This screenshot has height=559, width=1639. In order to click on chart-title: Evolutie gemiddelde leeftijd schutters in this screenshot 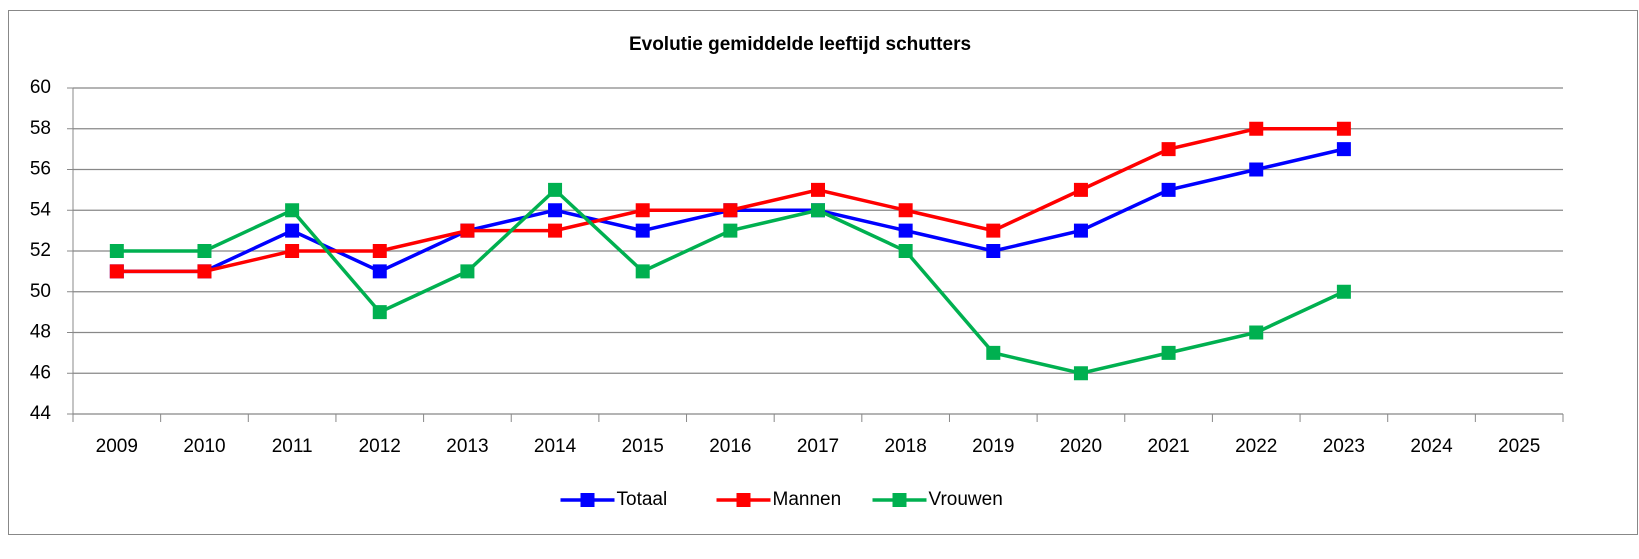, I will do `click(800, 44)`.